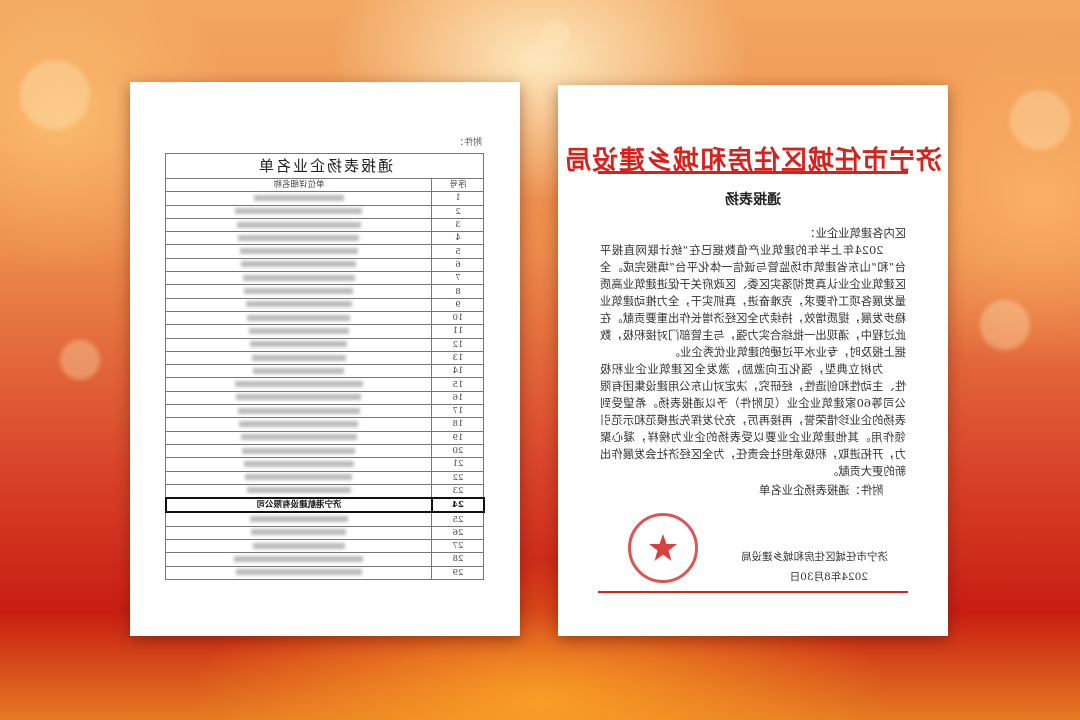 The height and width of the screenshot is (720, 1080). I want to click on row-number: 22, so click(458, 478).